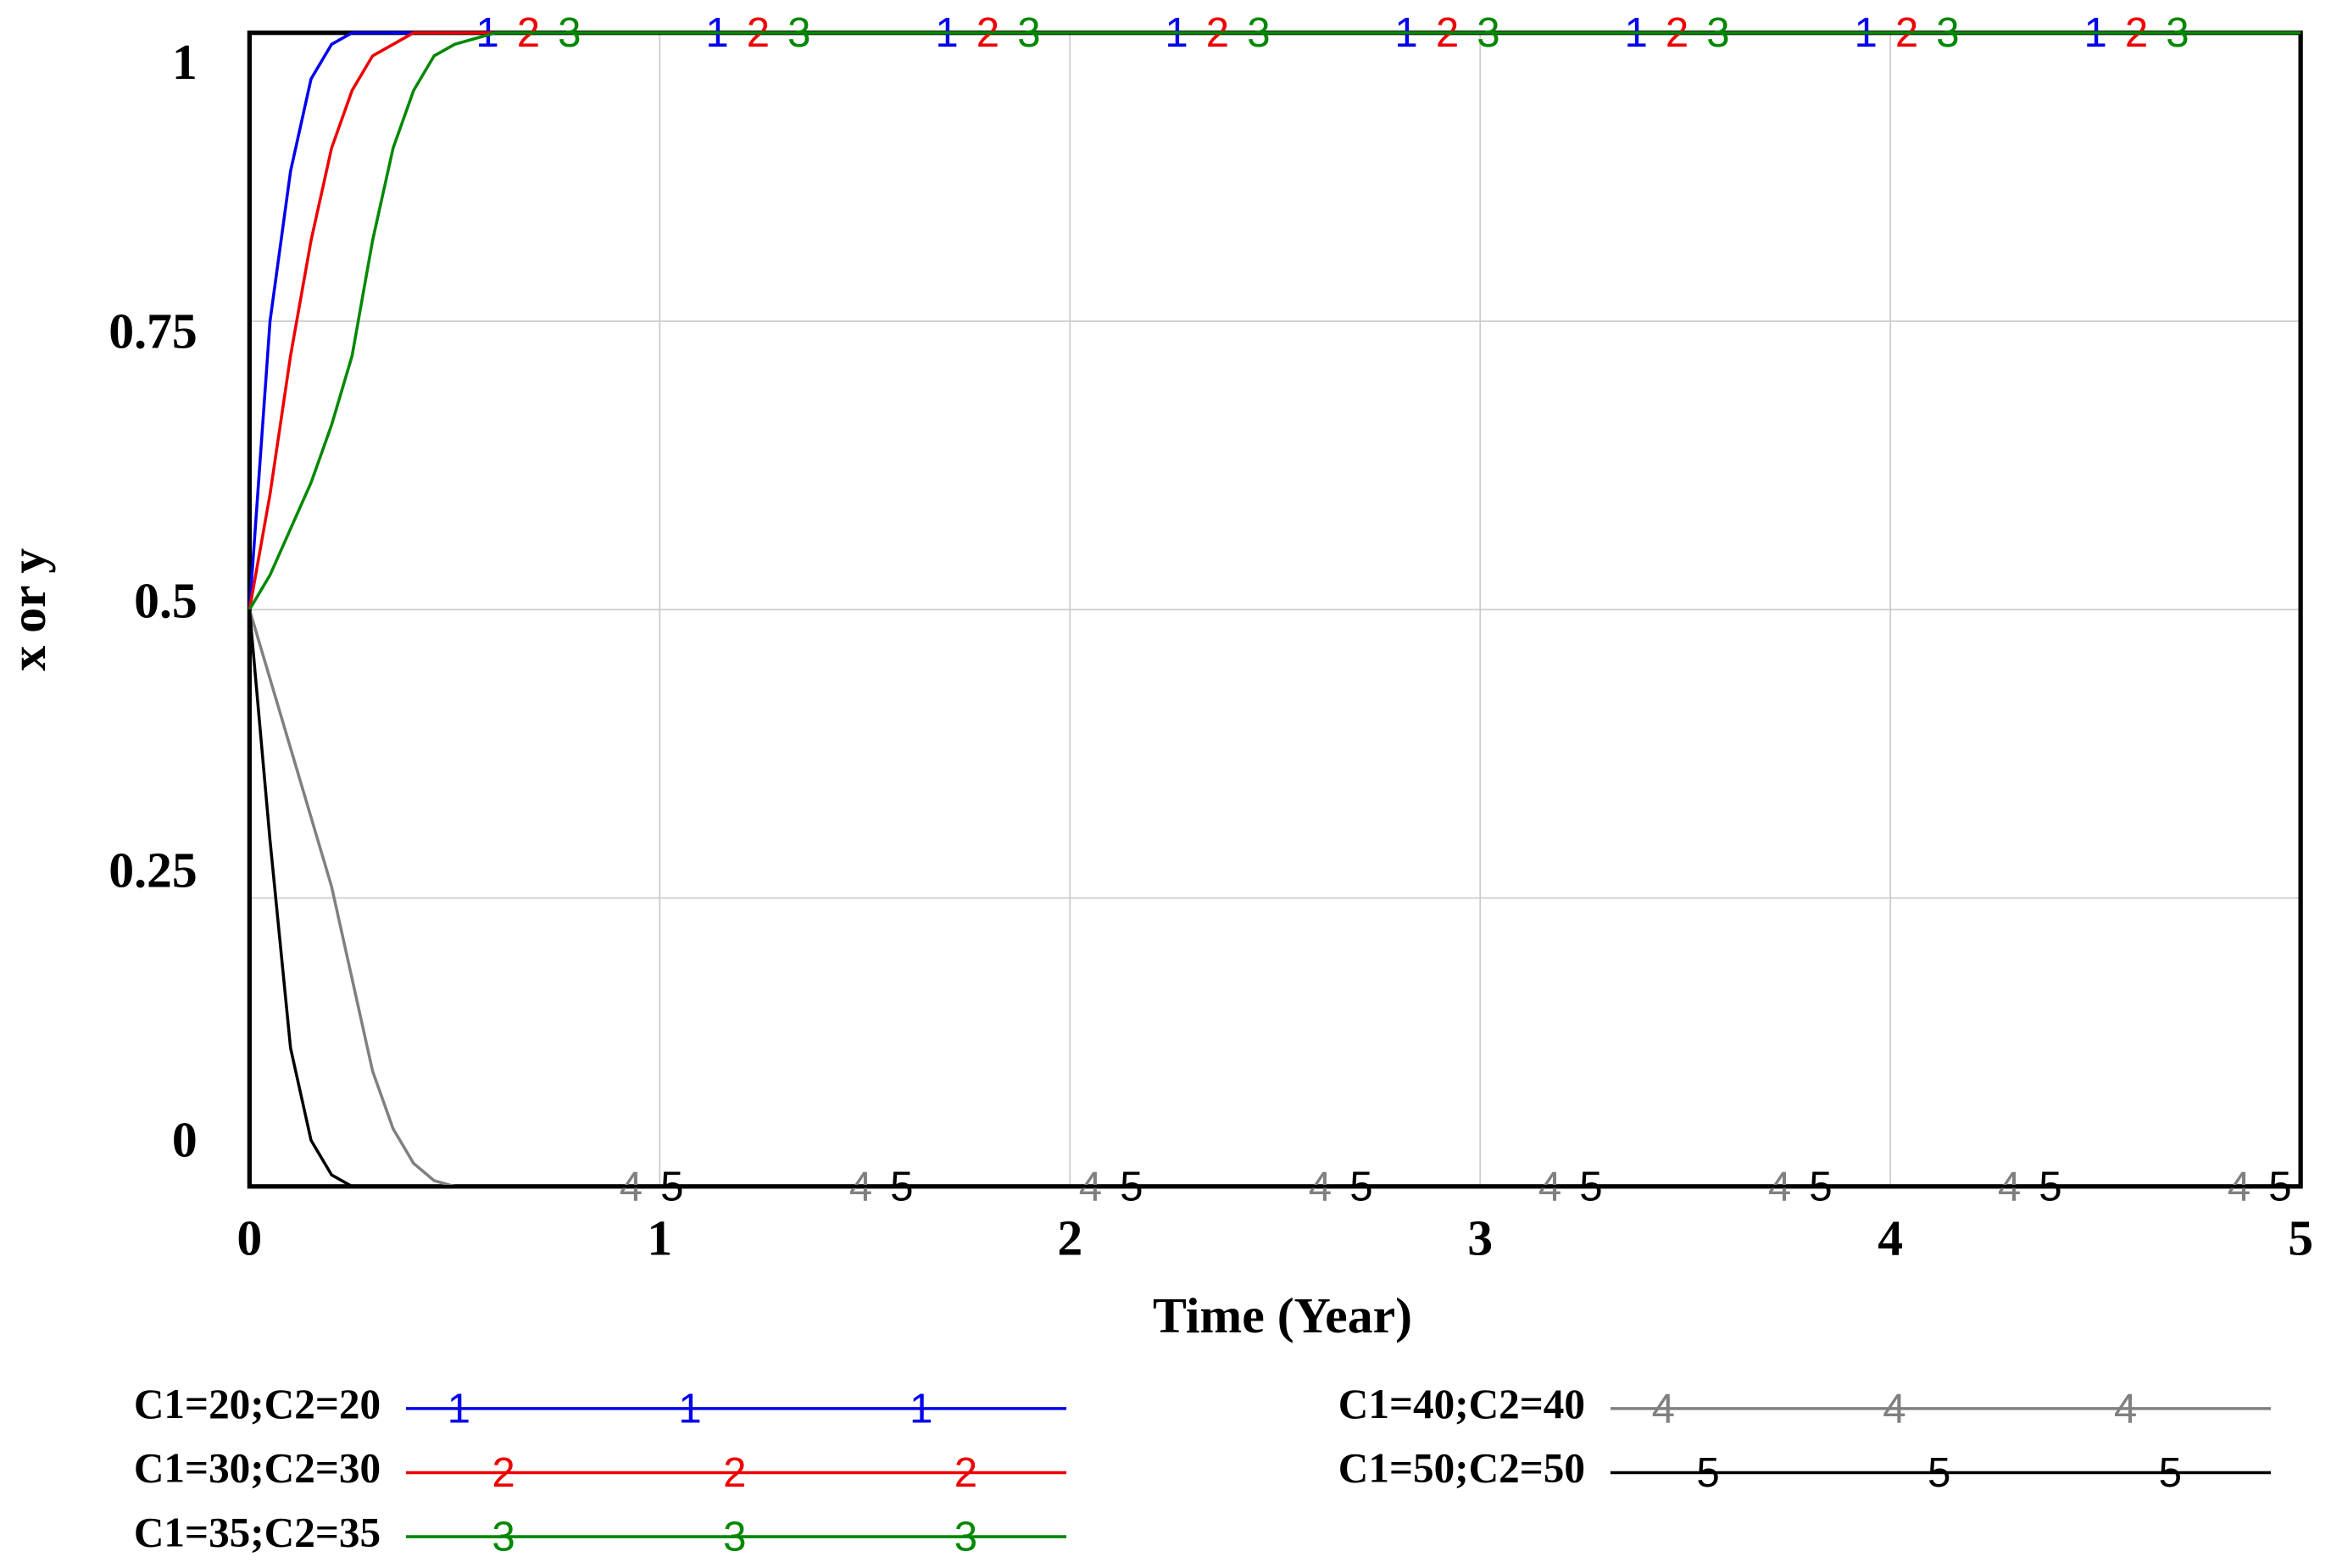 The width and height of the screenshot is (2331, 1568). I want to click on x-tick-label: 4, so click(1890, 1237).